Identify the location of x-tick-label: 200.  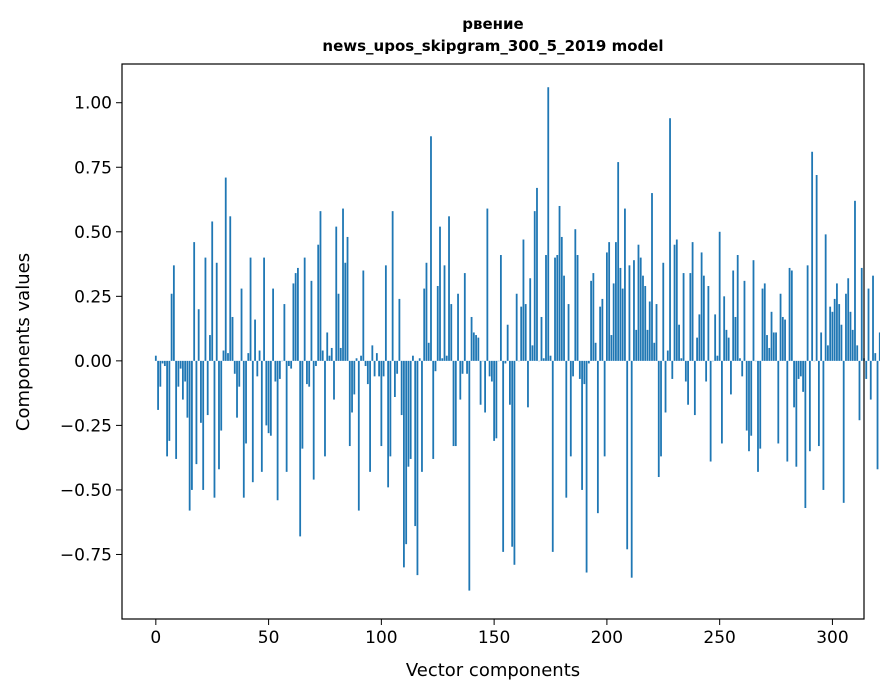
(607, 638).